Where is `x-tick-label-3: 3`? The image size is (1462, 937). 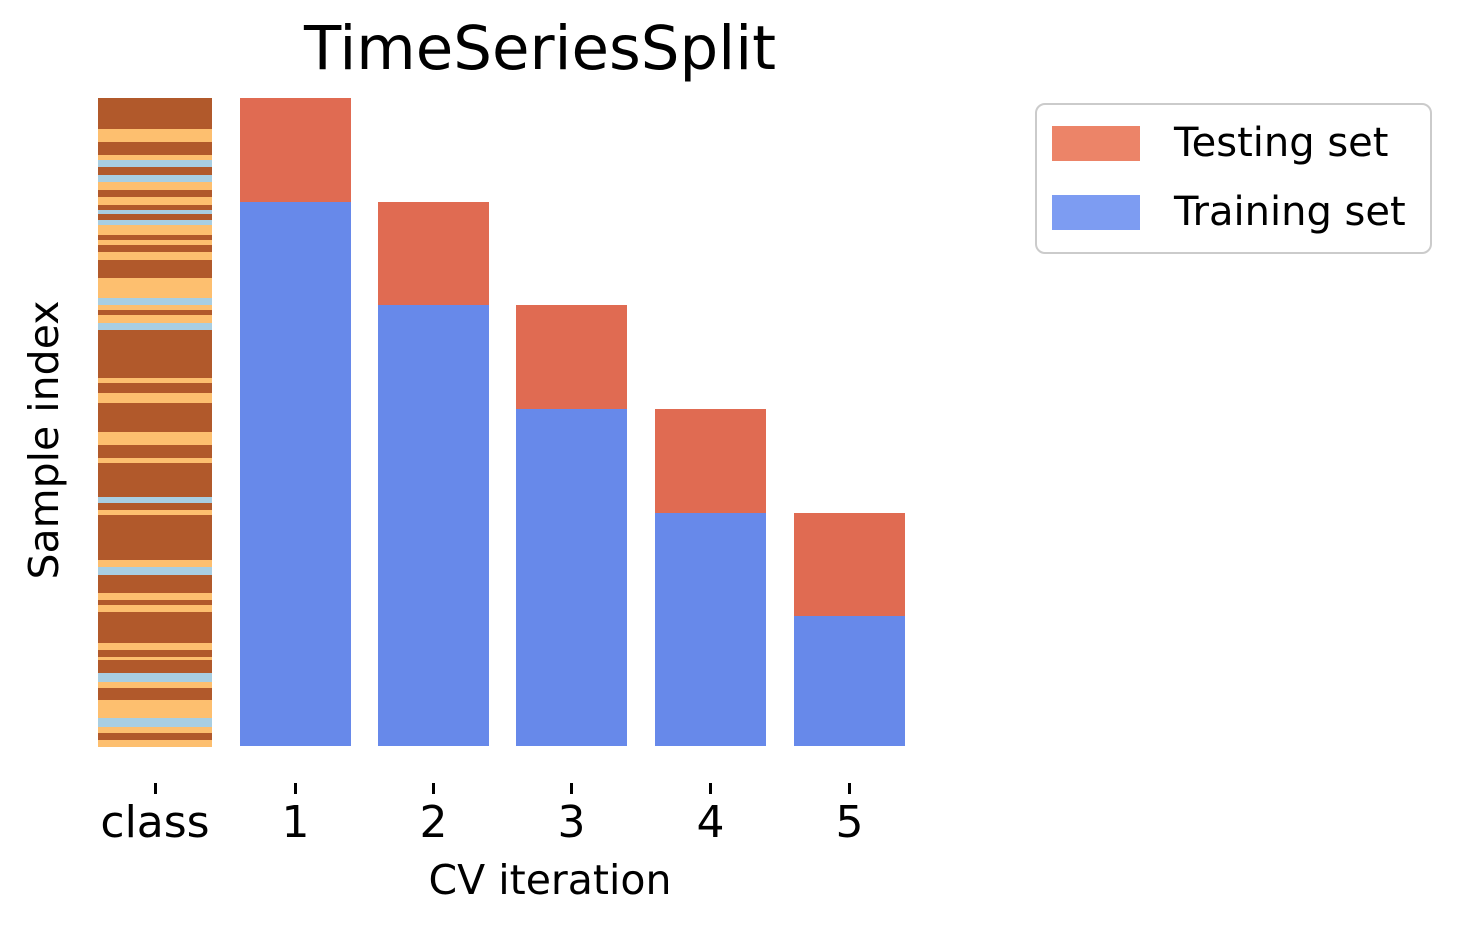
x-tick-label-3: 3 is located at coordinates (571, 822).